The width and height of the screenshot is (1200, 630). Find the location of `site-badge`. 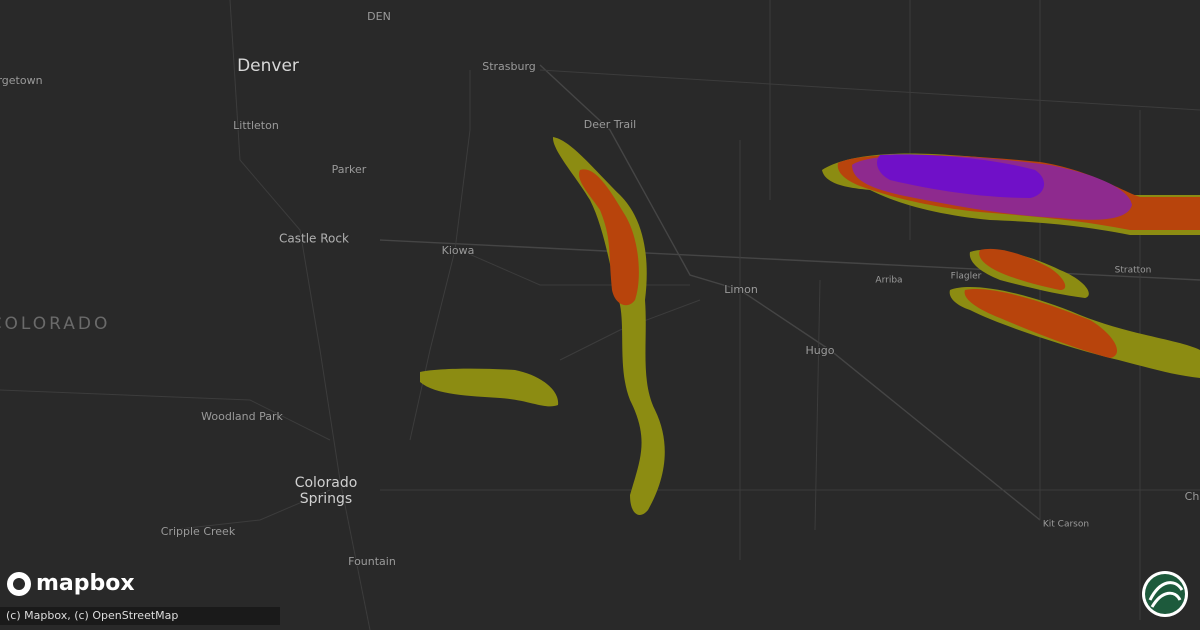

site-badge is located at coordinates (1165, 594).